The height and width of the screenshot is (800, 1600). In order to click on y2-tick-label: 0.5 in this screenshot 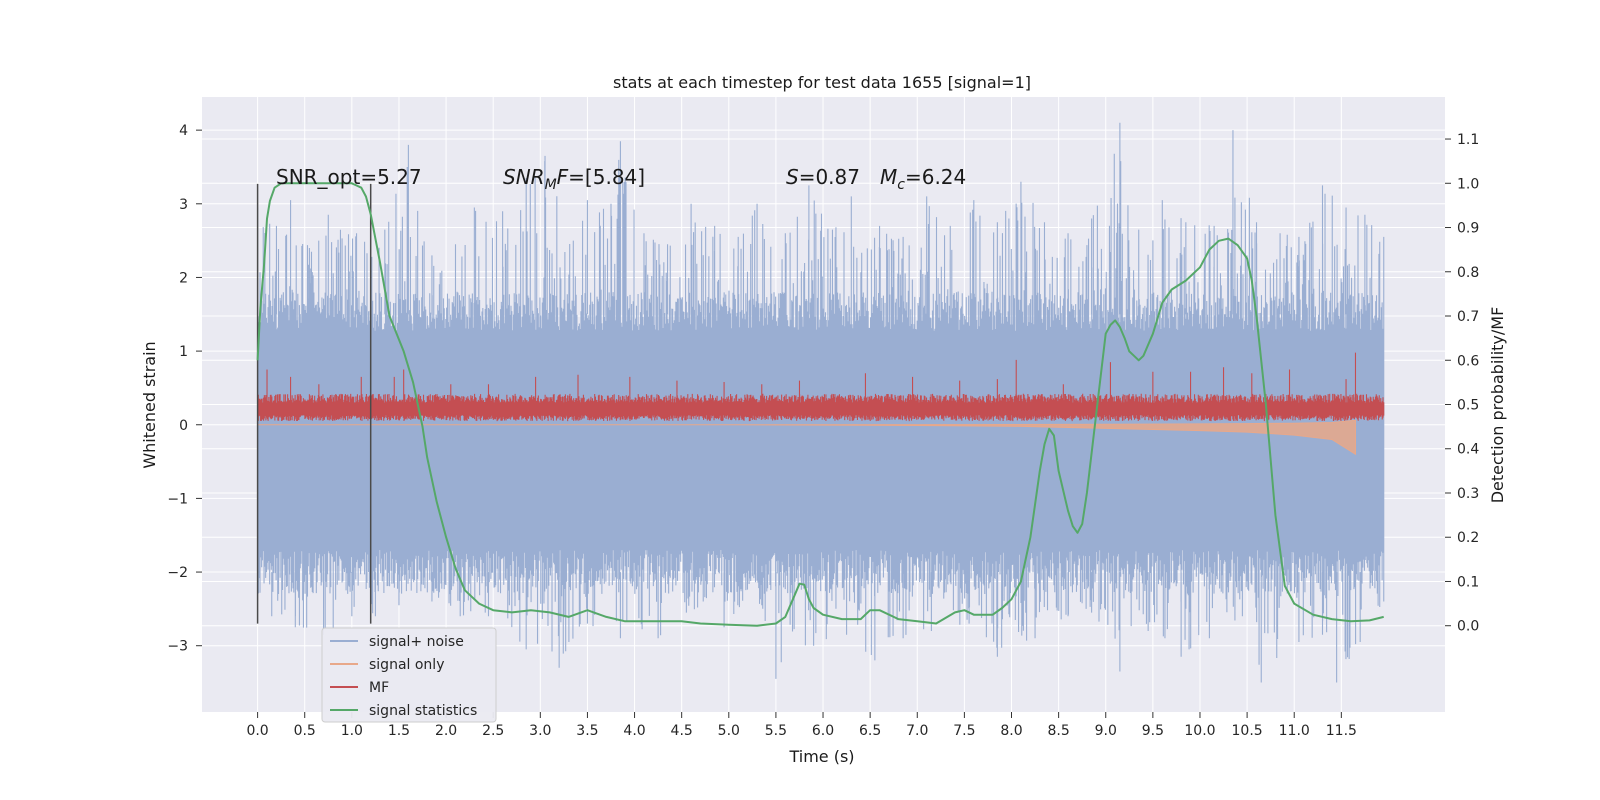, I will do `click(1468, 406)`.